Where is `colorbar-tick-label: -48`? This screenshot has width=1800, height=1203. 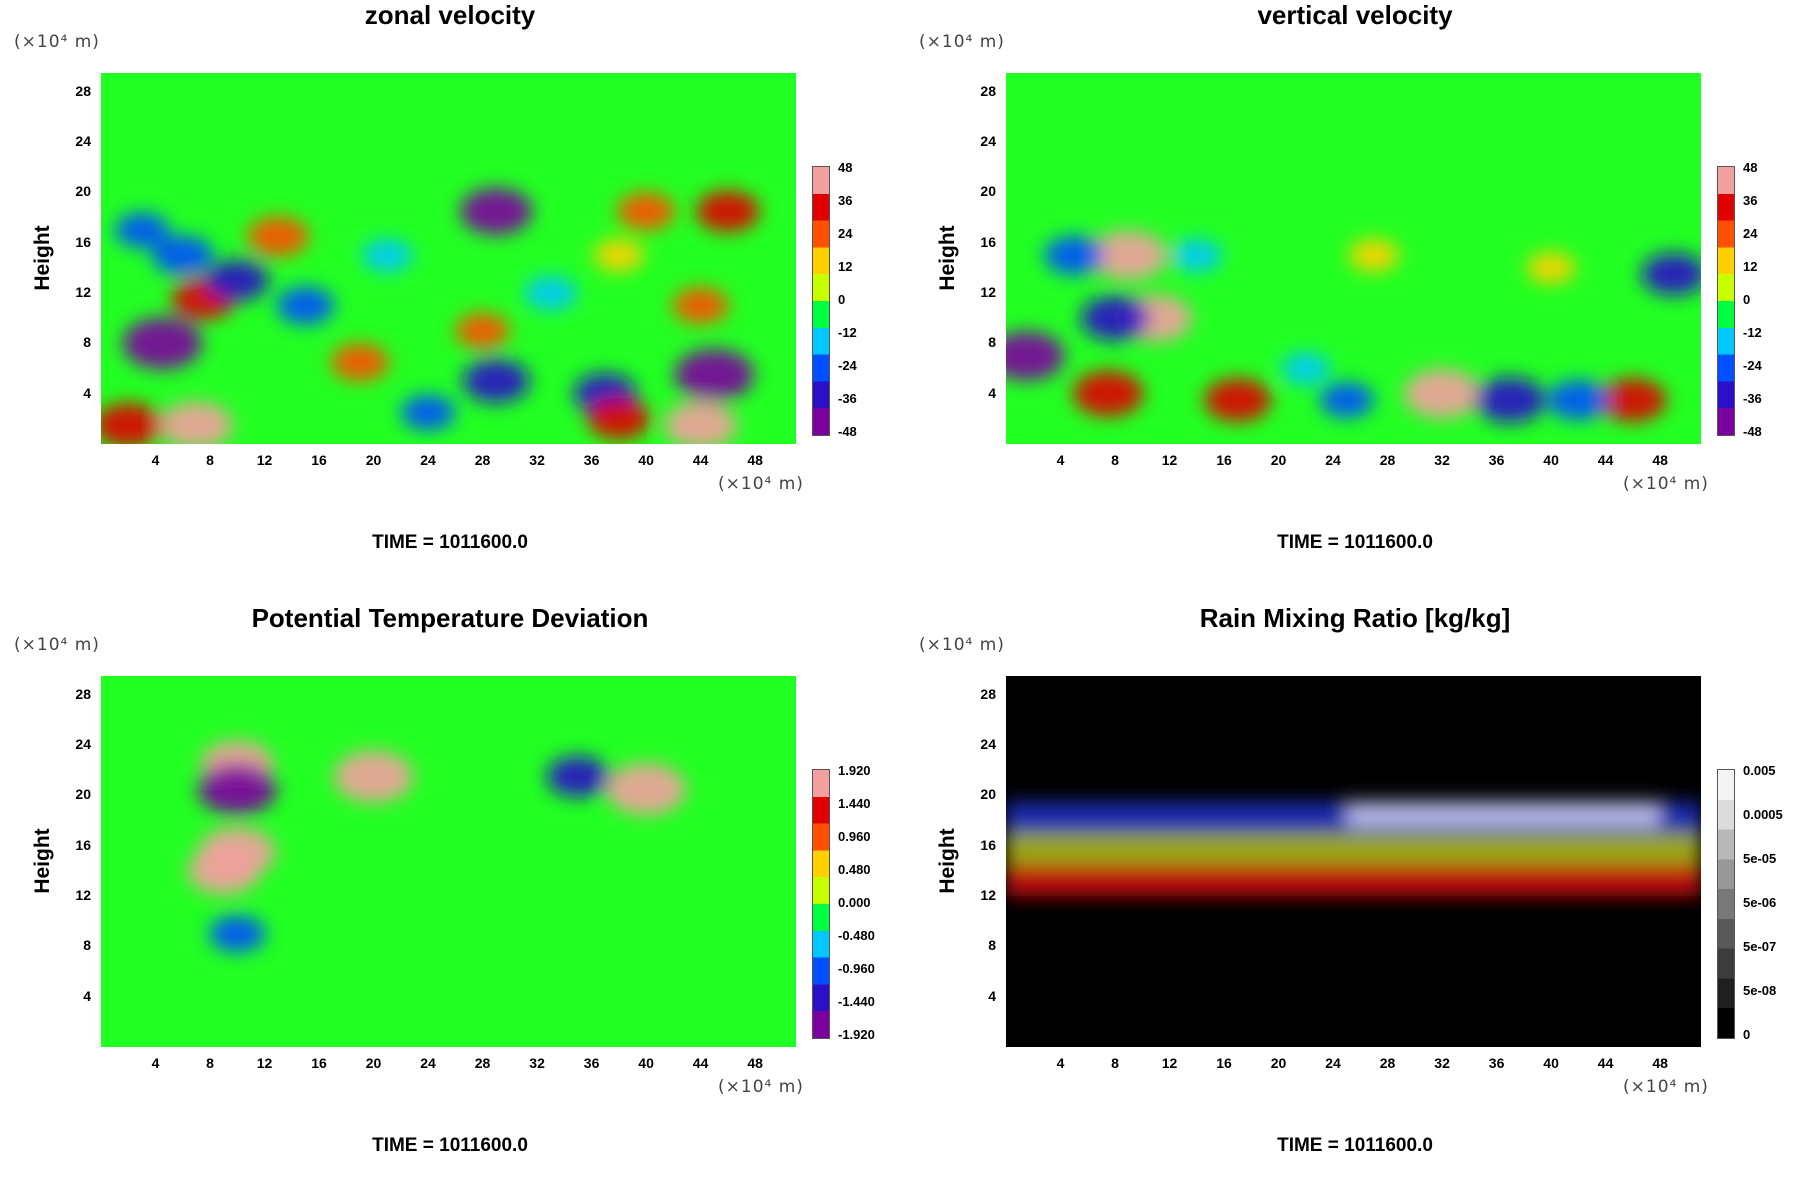 colorbar-tick-label: -48 is located at coordinates (1752, 431).